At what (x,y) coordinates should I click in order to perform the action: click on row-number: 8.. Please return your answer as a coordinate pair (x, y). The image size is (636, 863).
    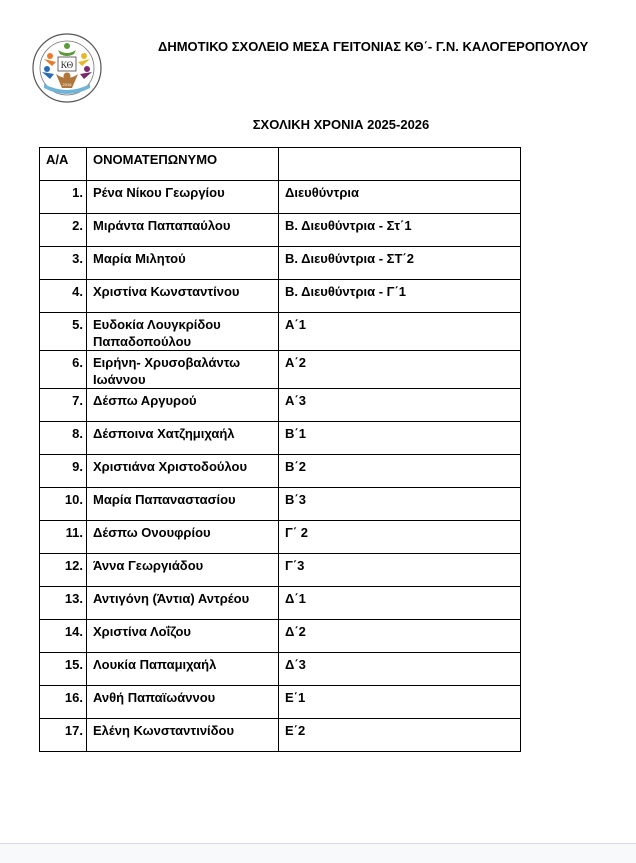
    Looking at the image, I should click on (63, 438).